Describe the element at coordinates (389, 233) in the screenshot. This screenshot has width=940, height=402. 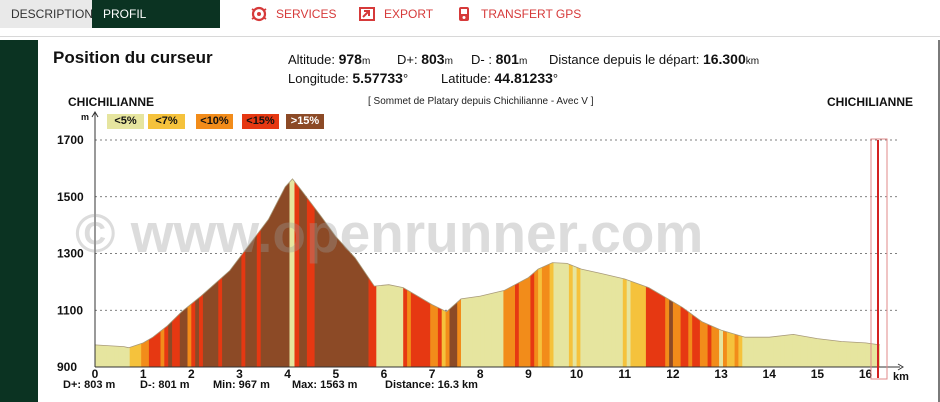
I see `watermark: © www.openrunner.com` at that location.